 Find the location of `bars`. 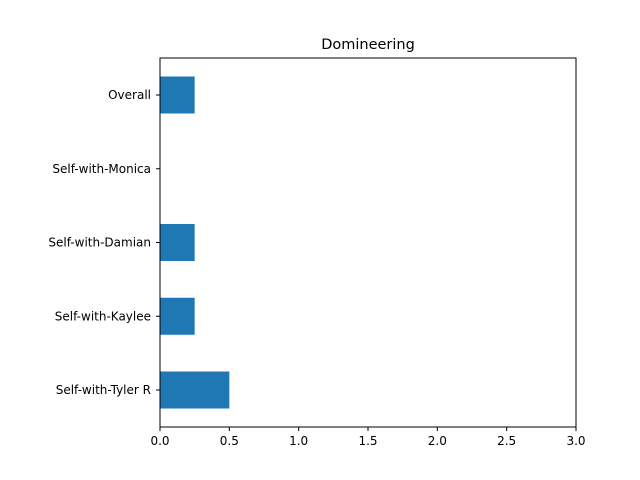

bars is located at coordinates (195, 242).